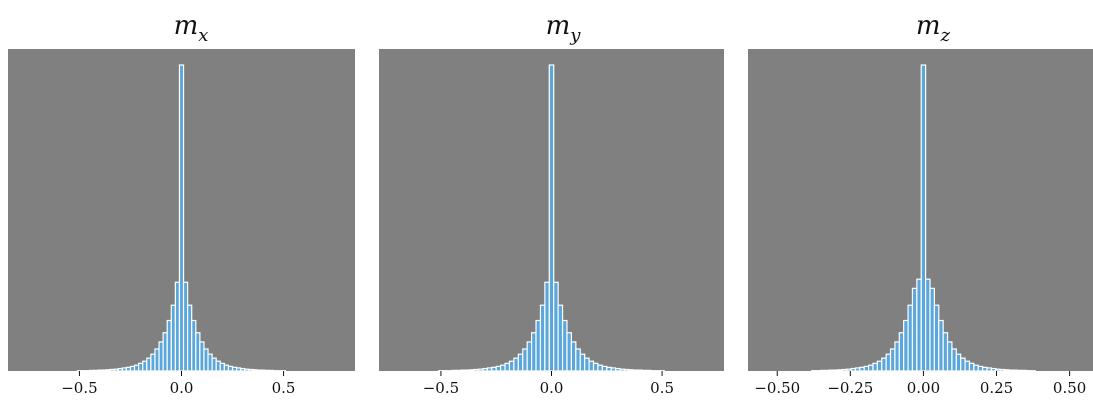 The width and height of the screenshot is (1093, 401). I want to click on x-axis-mx: −0.5 0.0 0.5, so click(178, 384).